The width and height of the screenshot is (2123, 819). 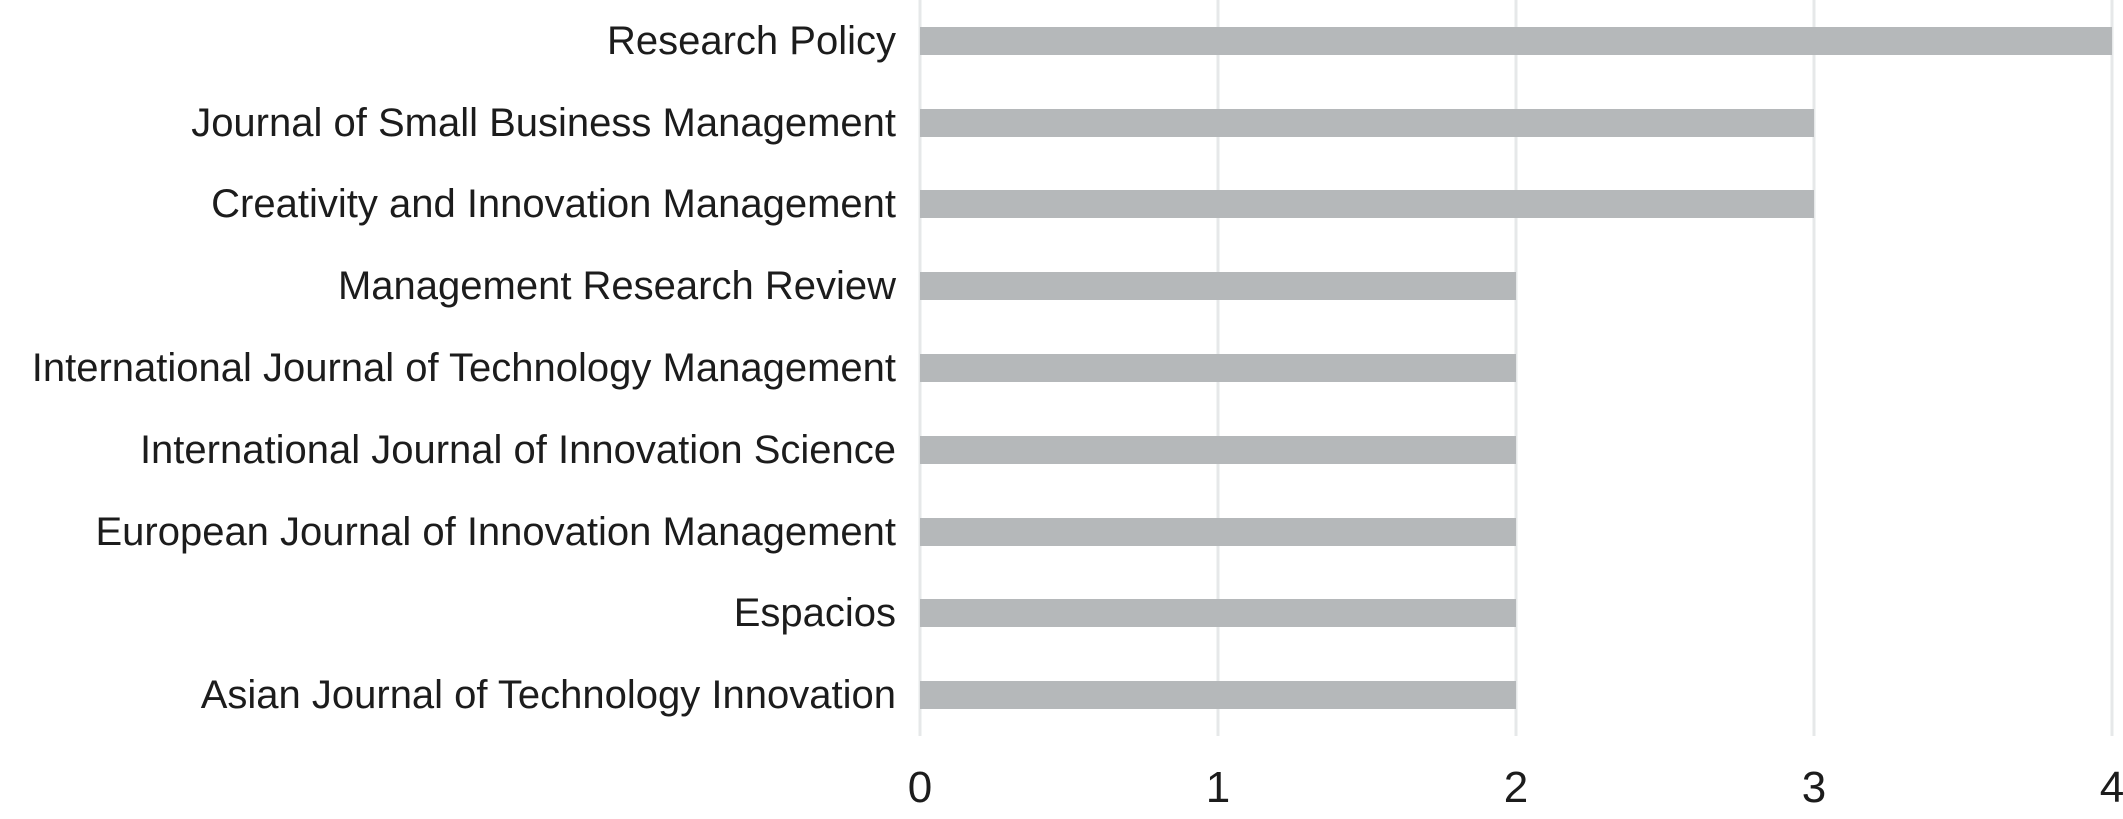 I want to click on label-row: Creativity and Innovation Management, so click(x=448, y=205).